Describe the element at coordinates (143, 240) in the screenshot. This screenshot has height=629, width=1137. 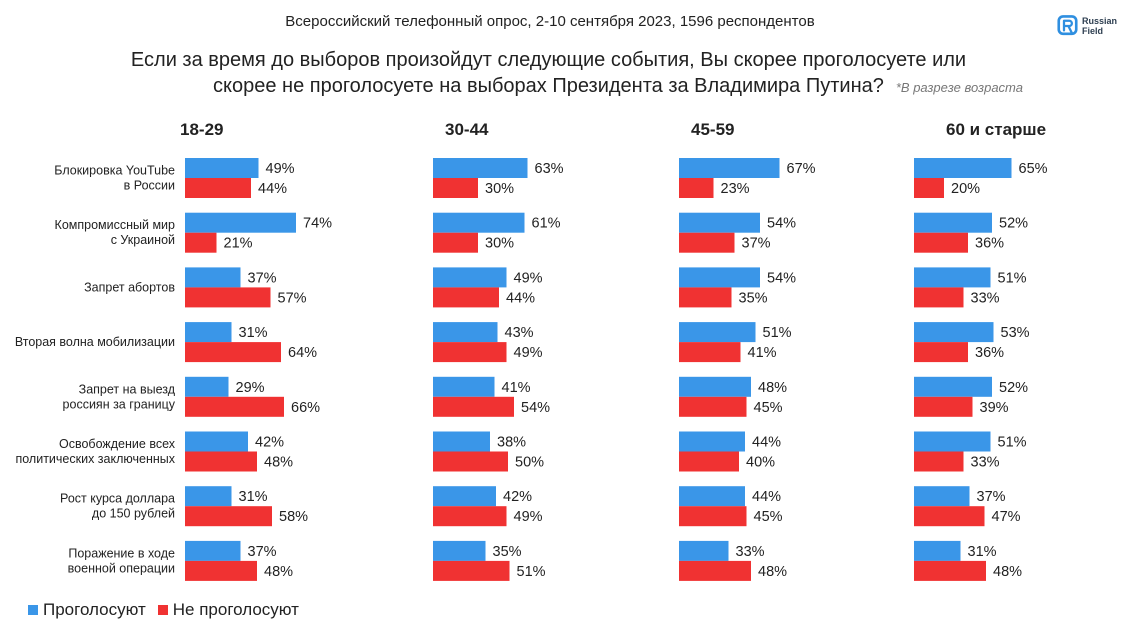
I see `category-label-line: с Украиной` at that location.